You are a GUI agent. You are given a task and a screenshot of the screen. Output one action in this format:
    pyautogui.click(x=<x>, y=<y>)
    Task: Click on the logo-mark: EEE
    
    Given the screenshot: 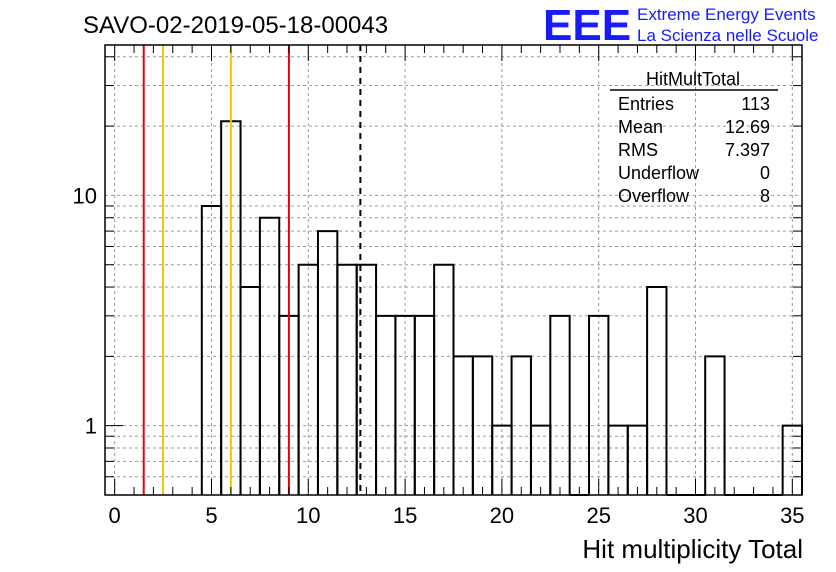 What is the action you would take?
    pyautogui.click(x=587, y=25)
    